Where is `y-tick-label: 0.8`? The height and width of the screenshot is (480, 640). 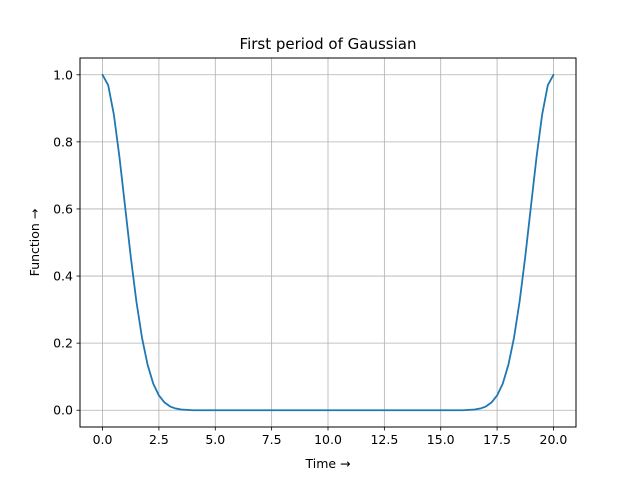 y-tick-label: 0.8 is located at coordinates (63, 141).